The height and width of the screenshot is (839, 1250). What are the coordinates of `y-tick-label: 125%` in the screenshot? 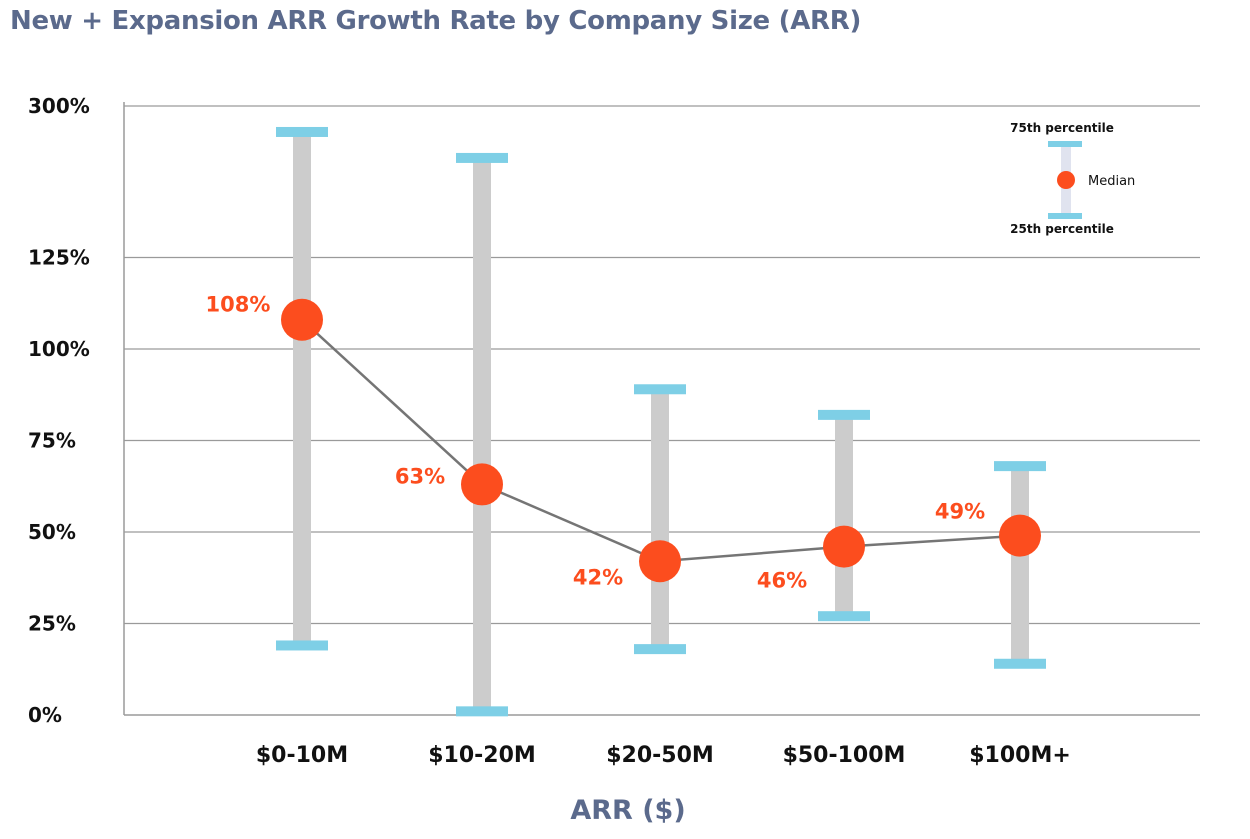 It's located at (59, 258).